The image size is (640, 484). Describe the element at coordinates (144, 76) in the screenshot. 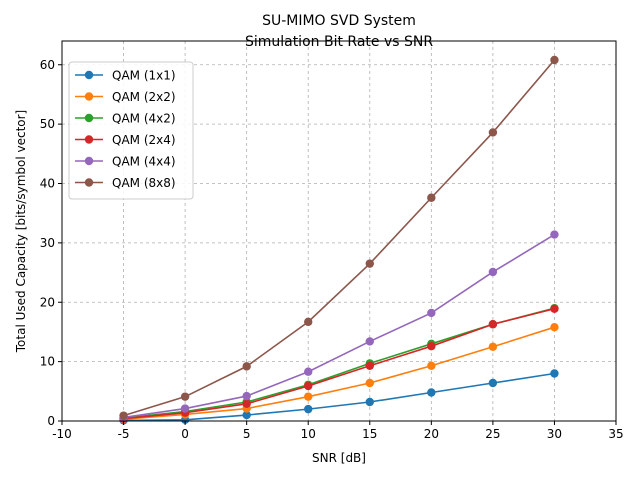

I see `legend-label: QAM (1x1)` at that location.